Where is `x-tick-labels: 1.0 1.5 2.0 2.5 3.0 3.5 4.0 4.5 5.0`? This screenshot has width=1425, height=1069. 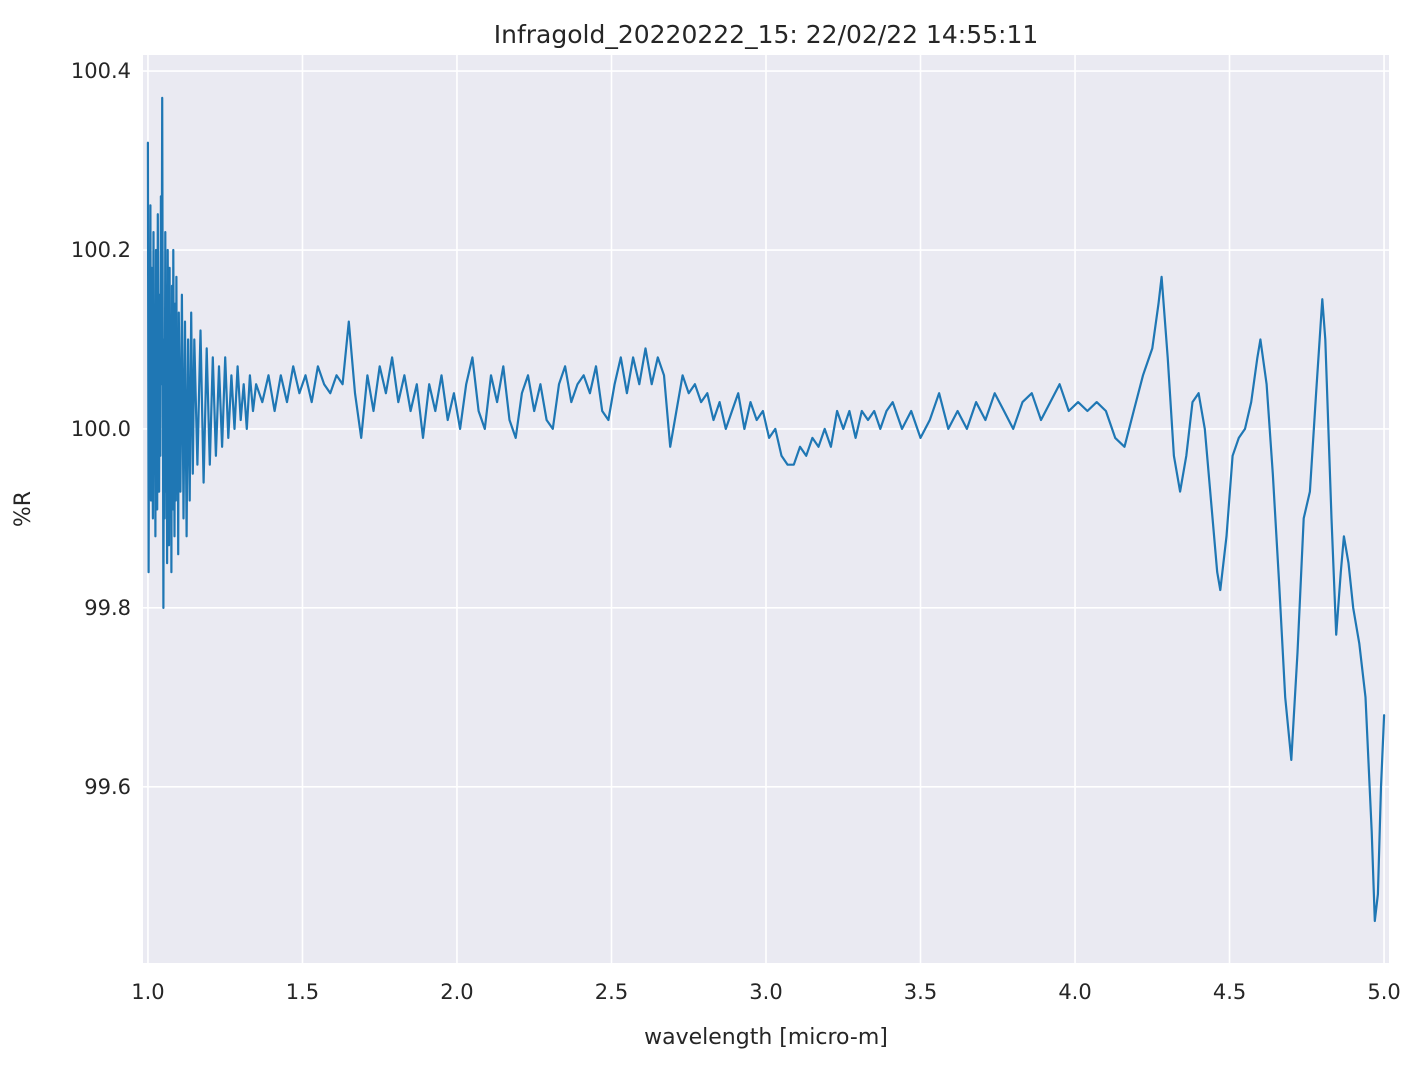
x-tick-labels: 1.0 1.5 2.0 2.5 3.0 3.5 4.0 4.5 5.0 is located at coordinates (766, 992).